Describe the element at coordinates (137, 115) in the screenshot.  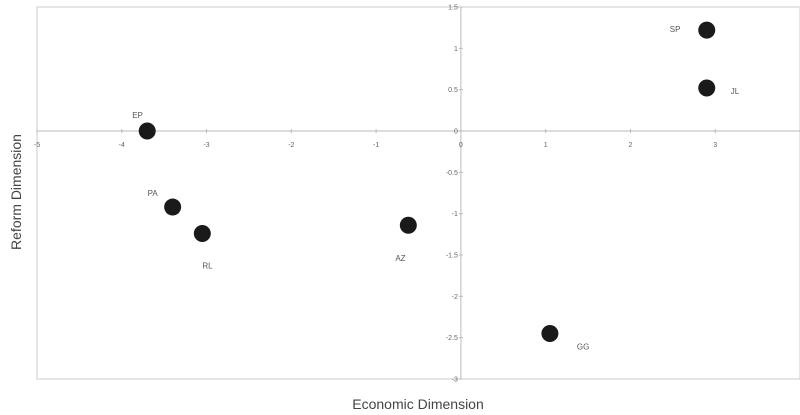
I see `data-label-ep: EP` at that location.